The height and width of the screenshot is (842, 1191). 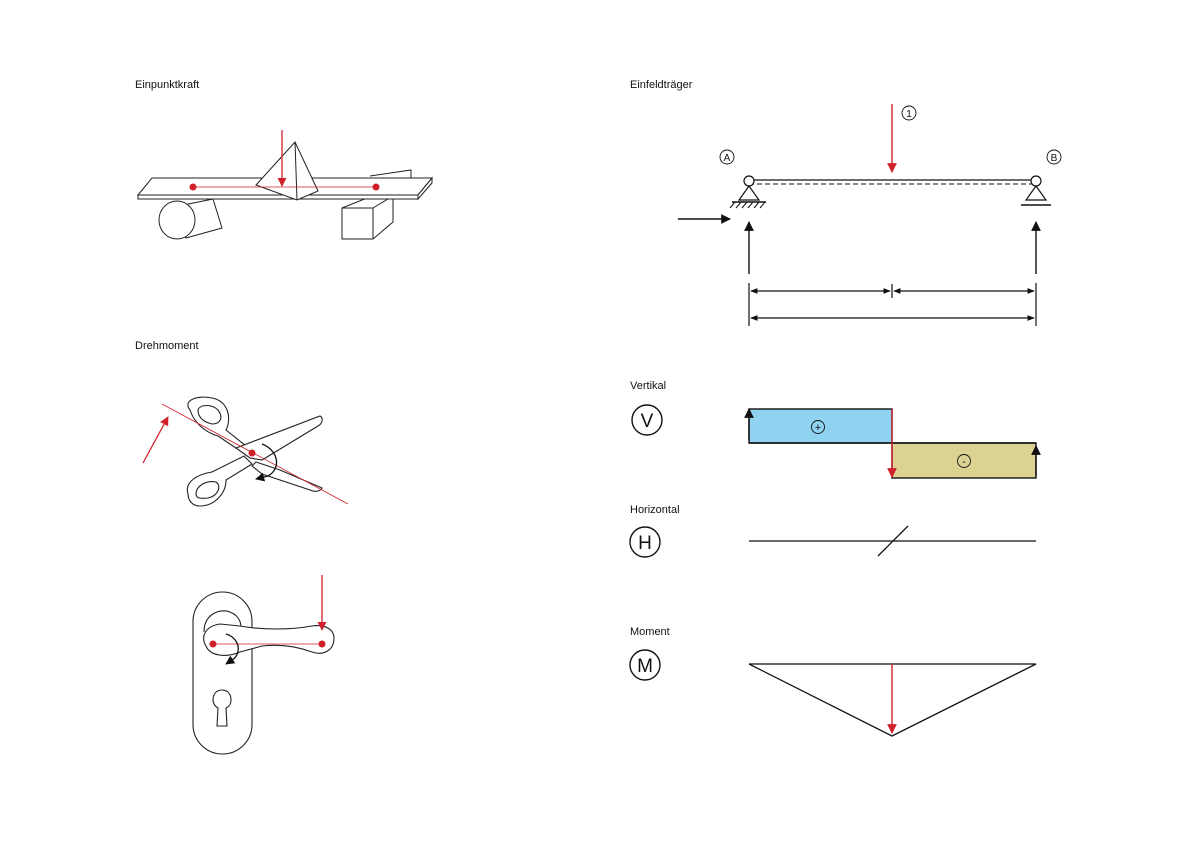 I want to click on scissor-blade-upper, so click(x=278, y=438).